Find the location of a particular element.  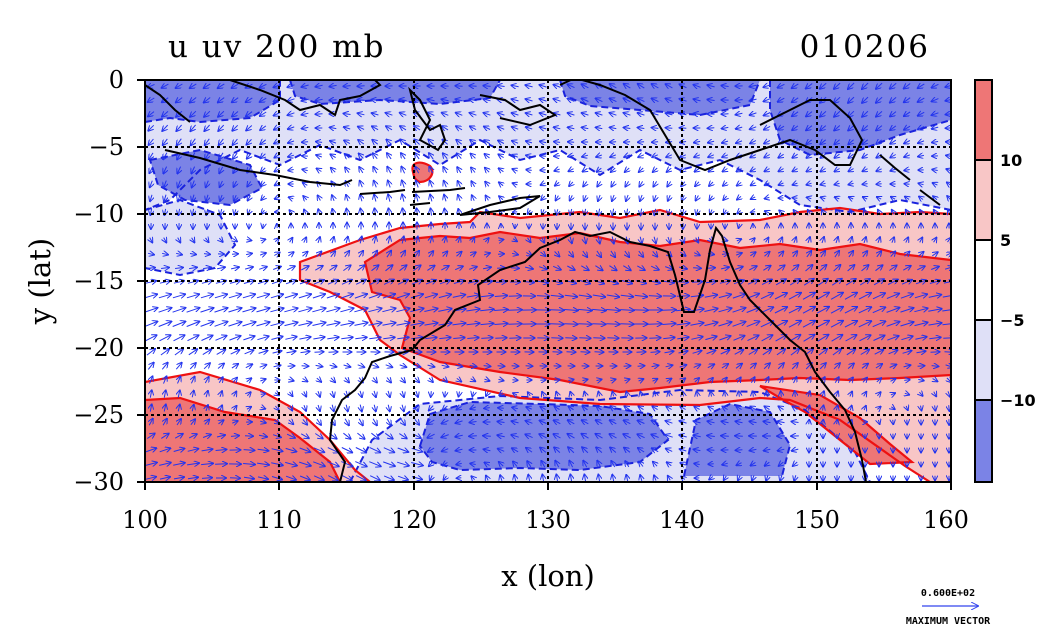

x-axis: 100 110 120 130 140 150 160 x (lon) is located at coordinates (545, 537).